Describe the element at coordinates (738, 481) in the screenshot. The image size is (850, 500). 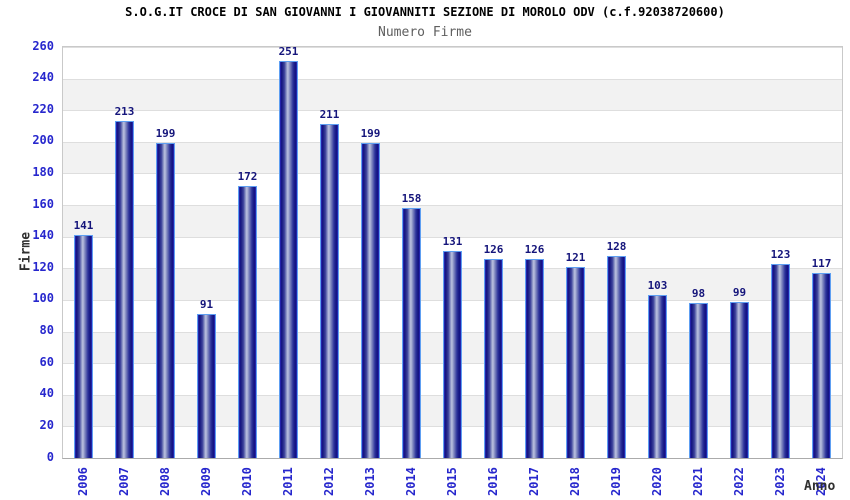
I see `x-tick-label: 2022` at that location.